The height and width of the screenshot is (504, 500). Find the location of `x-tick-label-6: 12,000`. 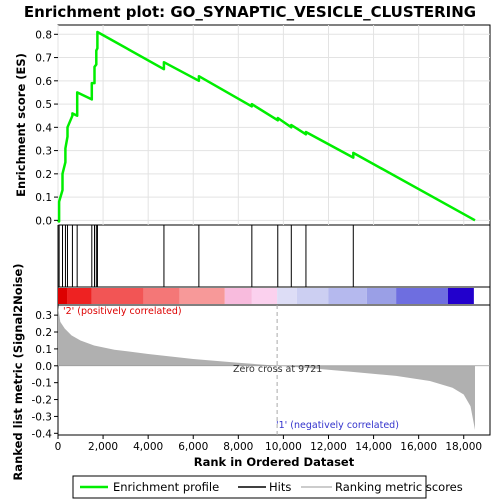

x-tick-label-6: 12,000 is located at coordinates (328, 447).